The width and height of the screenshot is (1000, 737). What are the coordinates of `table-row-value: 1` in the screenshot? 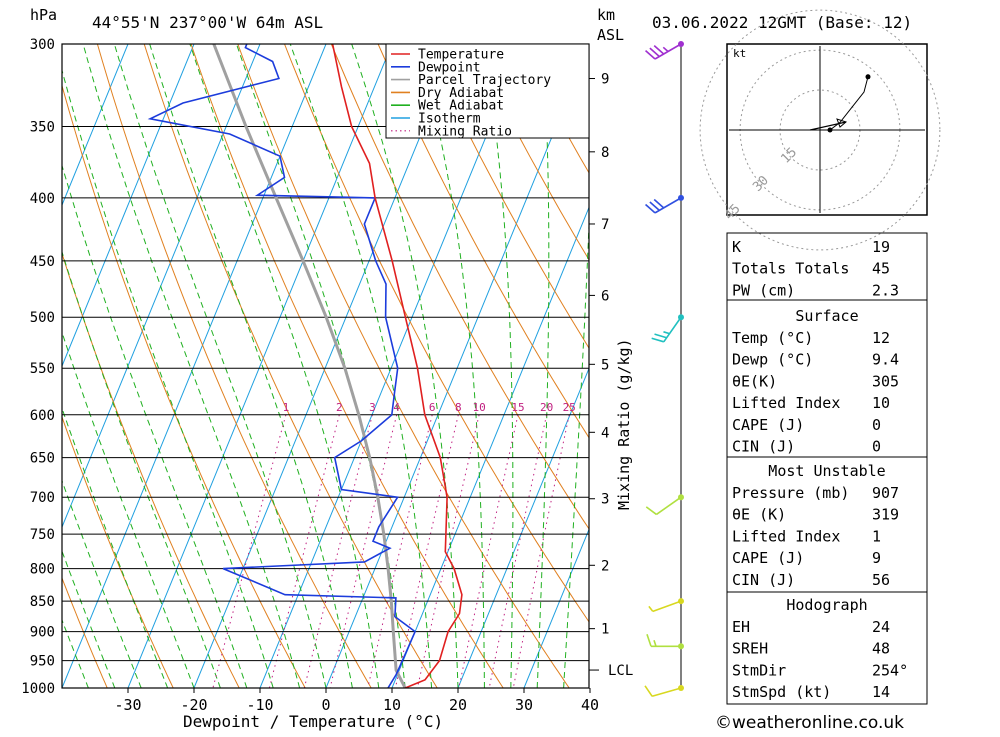 It's located at (876, 536).